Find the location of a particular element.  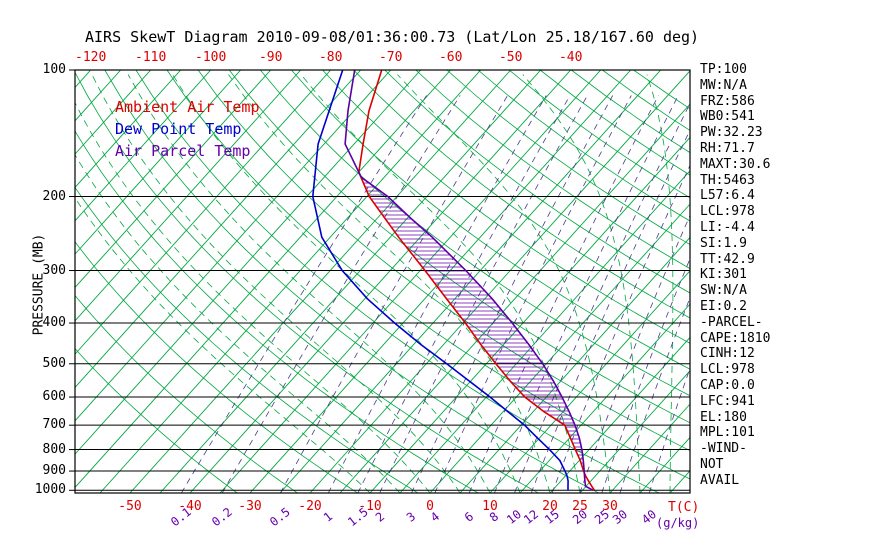

bottom-axis-tick: 0 is located at coordinates (430, 506).